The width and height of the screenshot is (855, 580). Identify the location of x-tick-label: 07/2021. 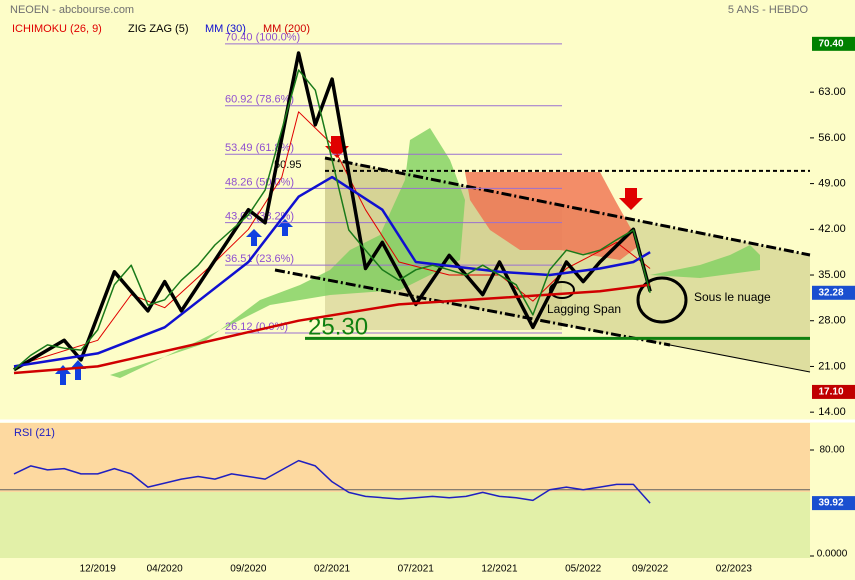
(416, 569).